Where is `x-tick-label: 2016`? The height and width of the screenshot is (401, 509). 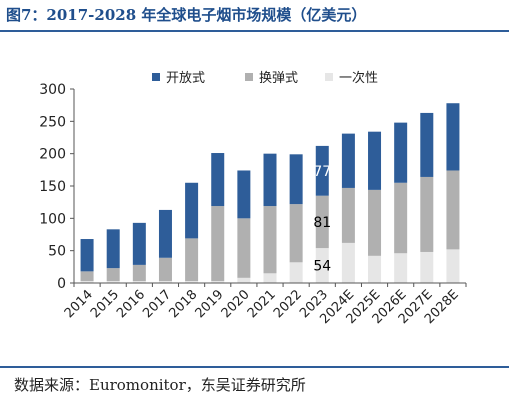
x-tick-label: 2016 is located at coordinates (131, 304).